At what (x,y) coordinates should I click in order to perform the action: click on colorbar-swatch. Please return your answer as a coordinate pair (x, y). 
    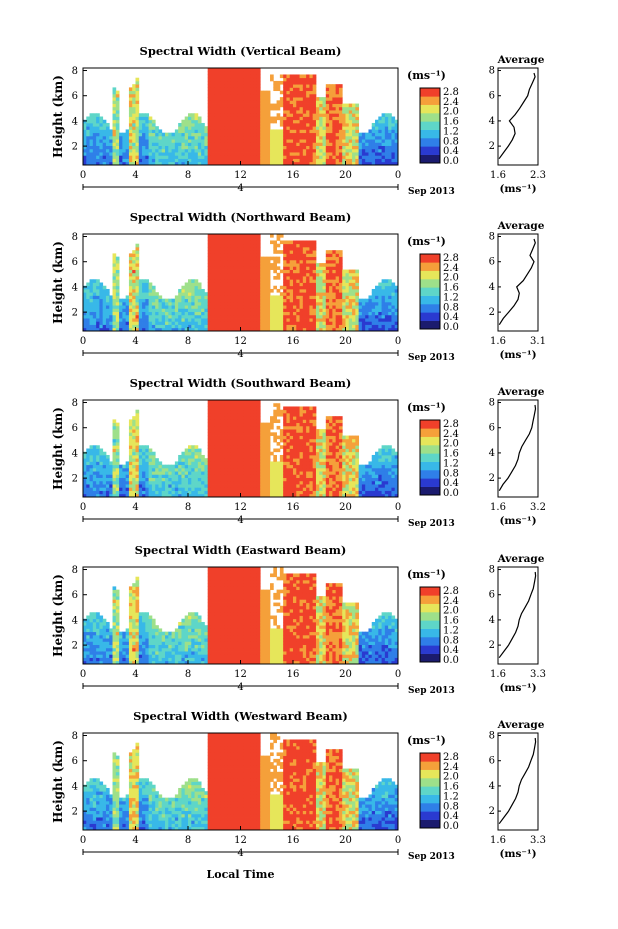
    Looking at the image, I should click on (430, 100).